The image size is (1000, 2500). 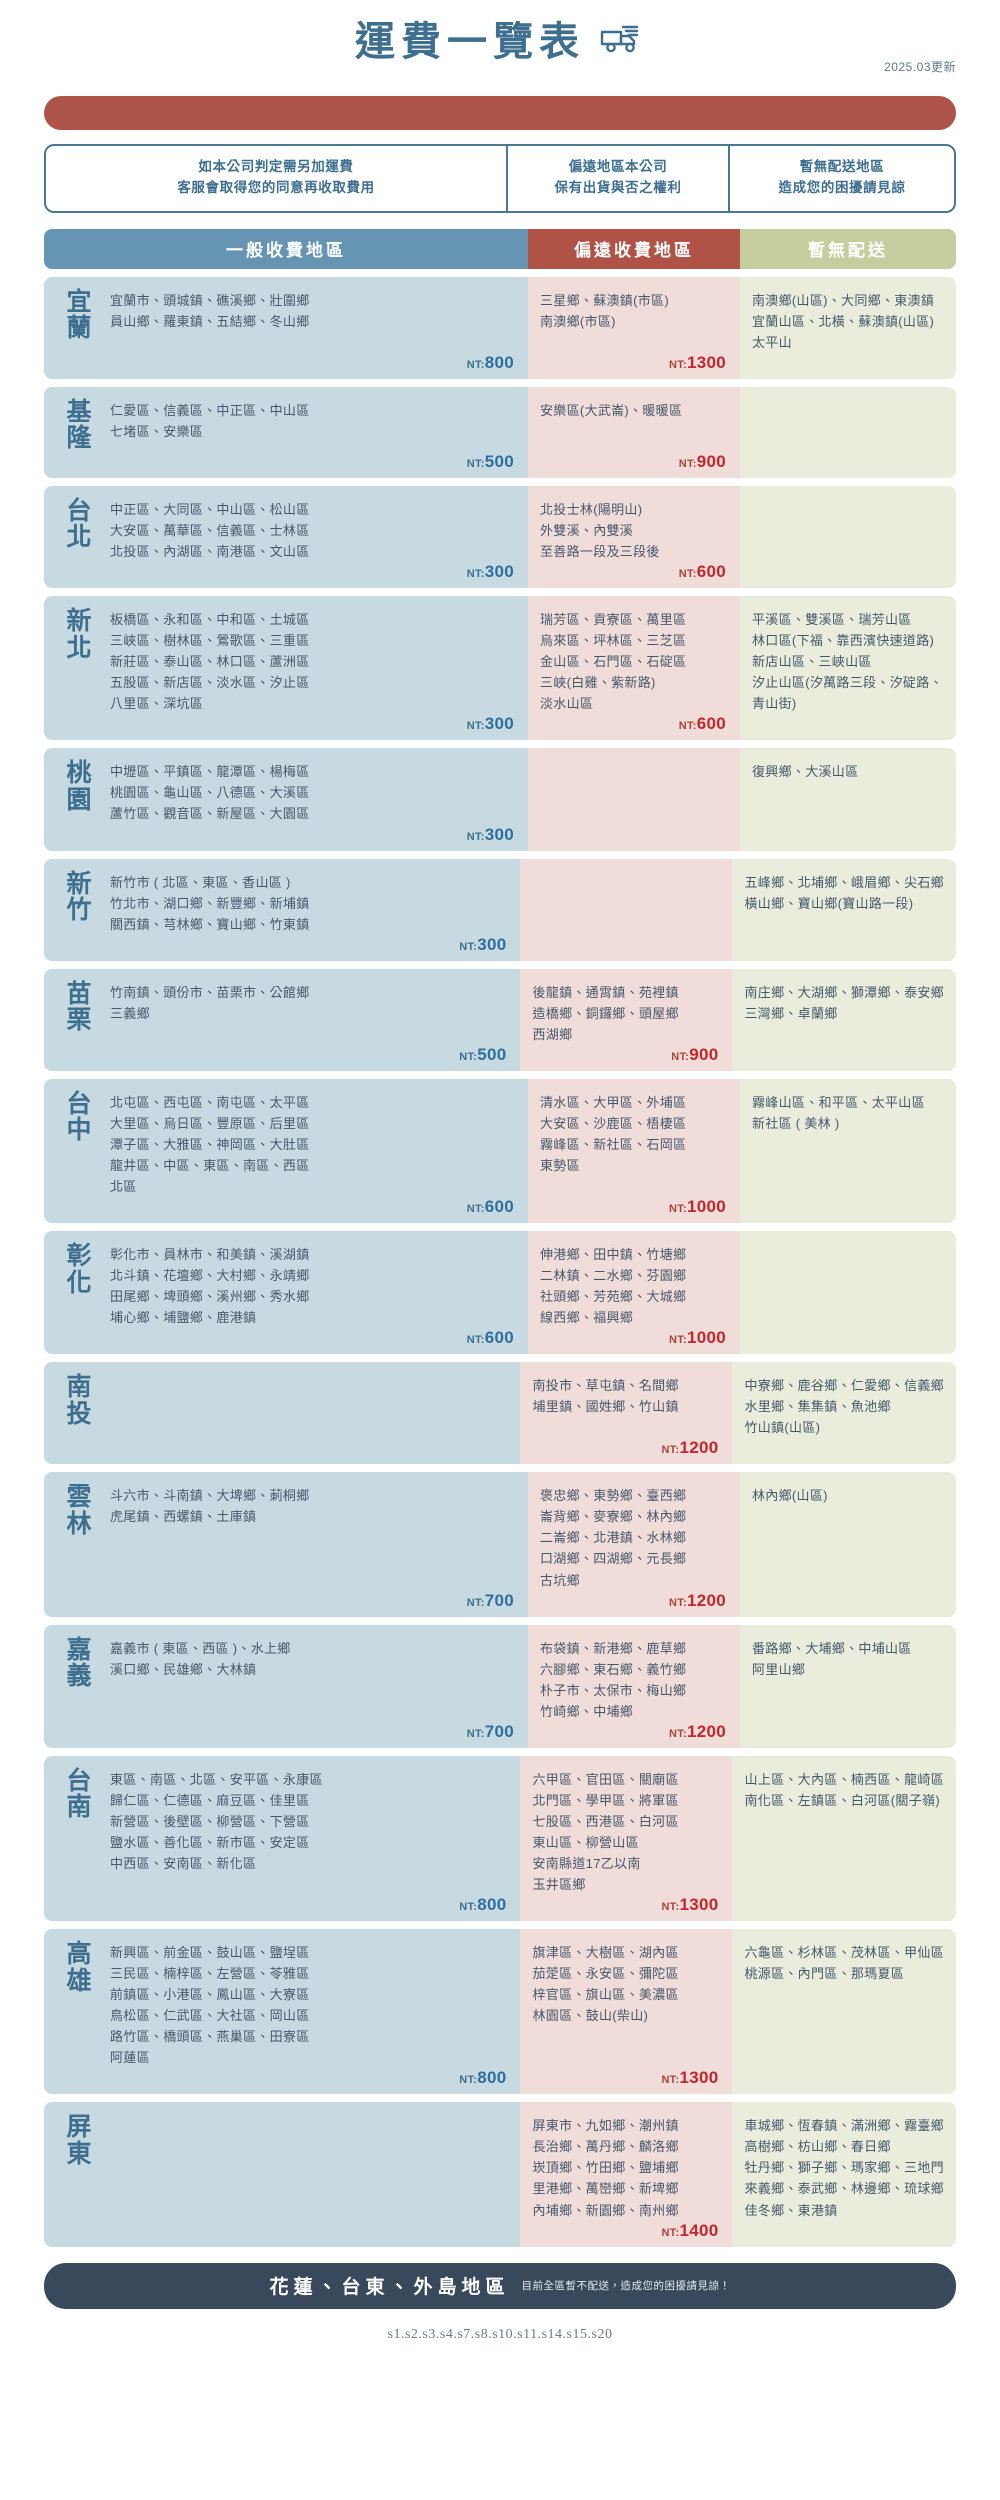 What do you see at coordinates (492, 1054) in the screenshot?
I see `price-amount: 500` at bounding box center [492, 1054].